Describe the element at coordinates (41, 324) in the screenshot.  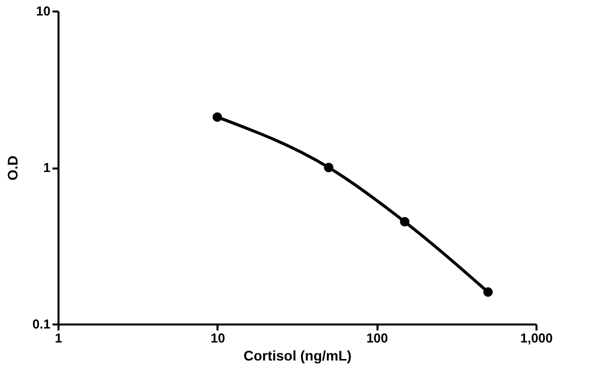
I see `y-tick-label: 0.1` at that location.